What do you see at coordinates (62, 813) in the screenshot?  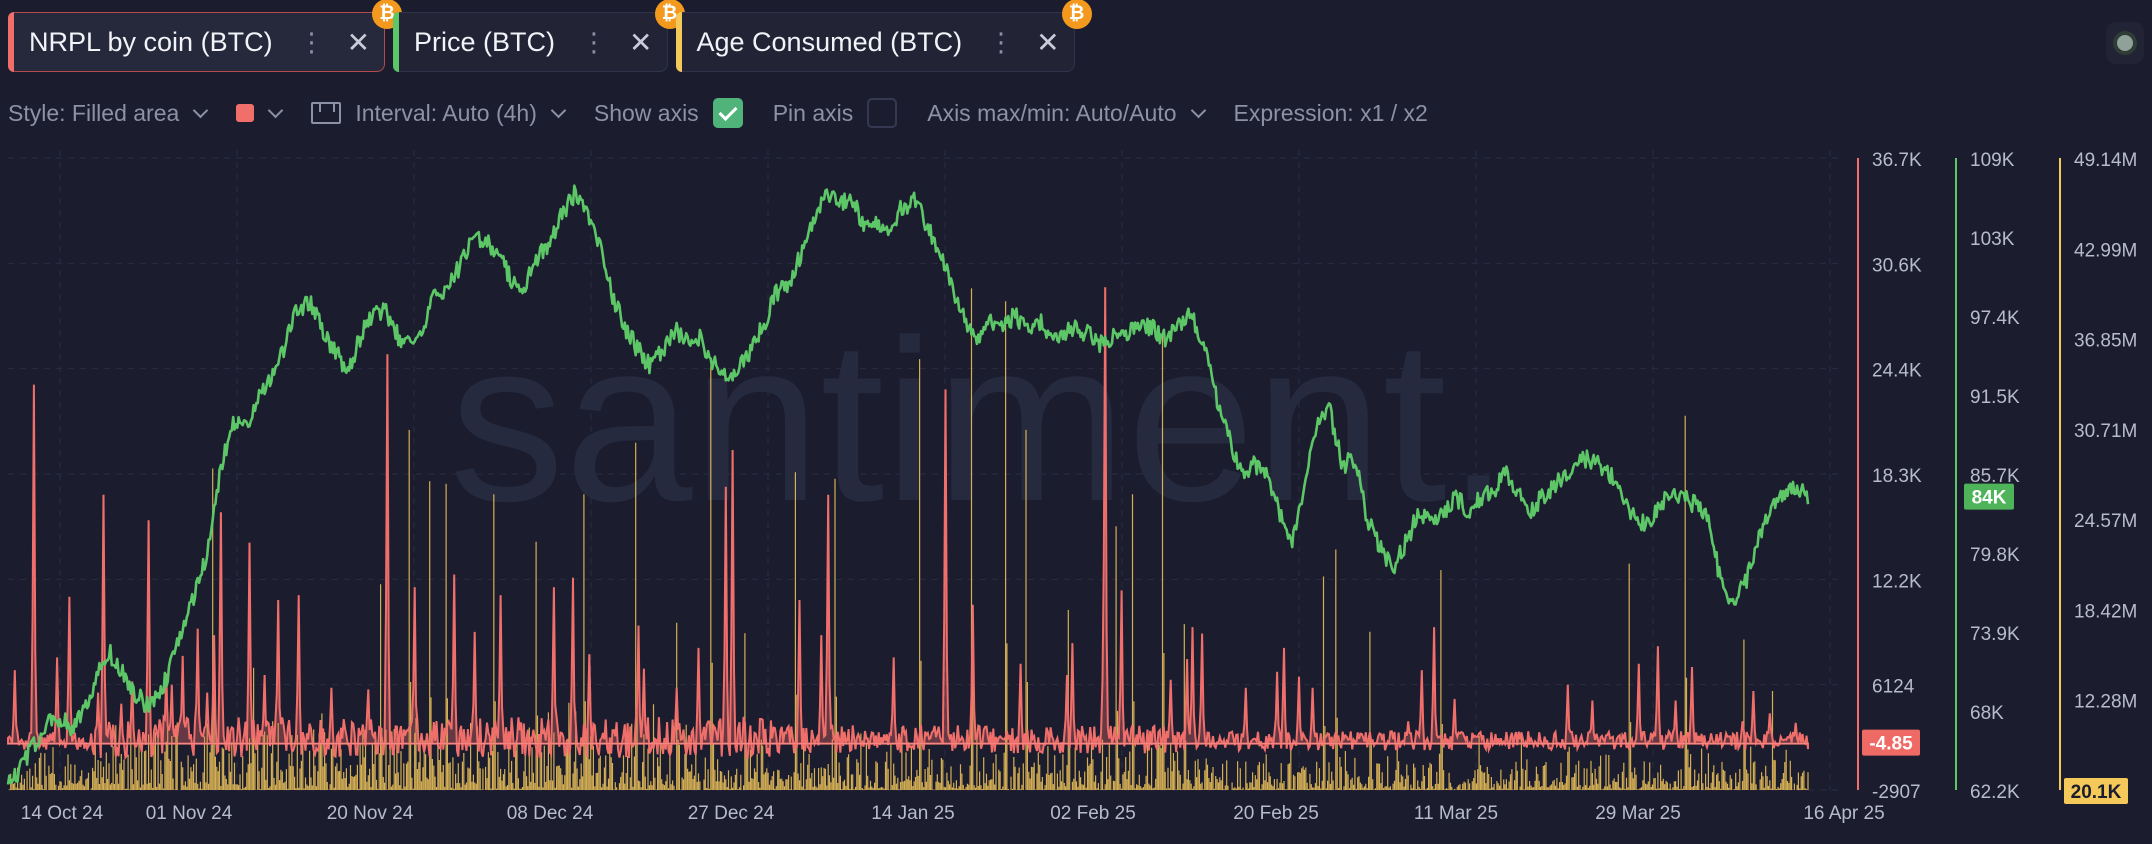 I see `x-tick-label: 14 Oct 24` at bounding box center [62, 813].